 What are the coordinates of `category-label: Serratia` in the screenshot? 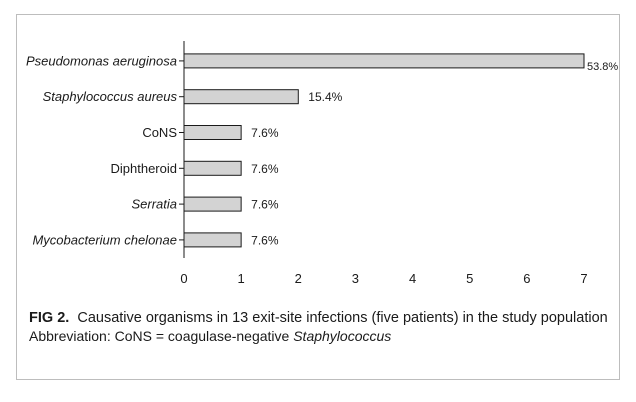 It's located at (154, 204).